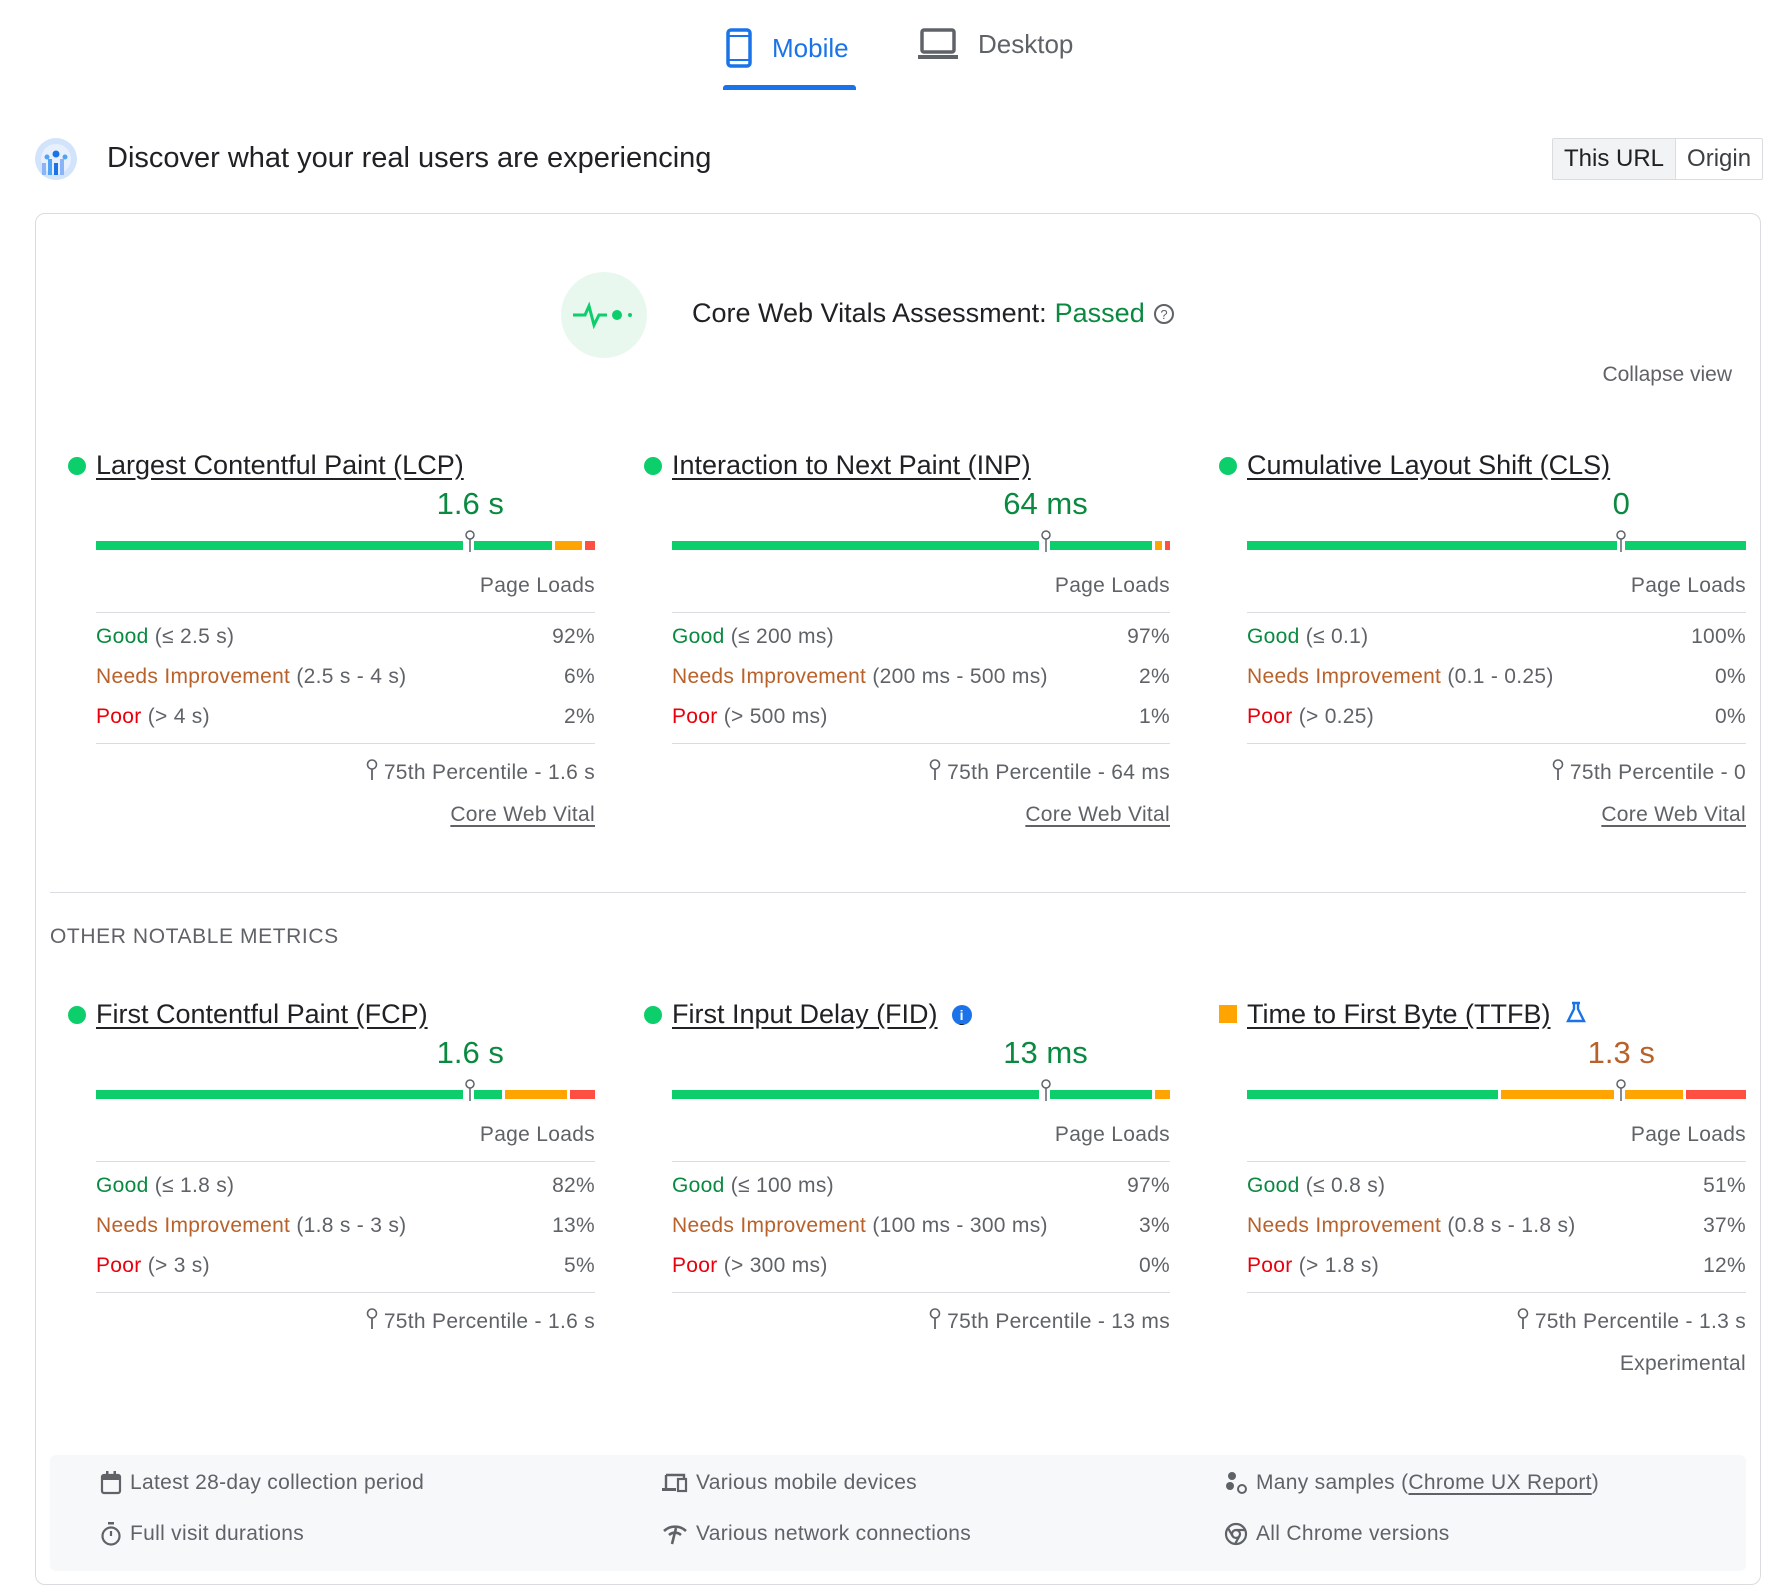  I want to click on collapse-view-button: Collapse view, so click(1667, 374).